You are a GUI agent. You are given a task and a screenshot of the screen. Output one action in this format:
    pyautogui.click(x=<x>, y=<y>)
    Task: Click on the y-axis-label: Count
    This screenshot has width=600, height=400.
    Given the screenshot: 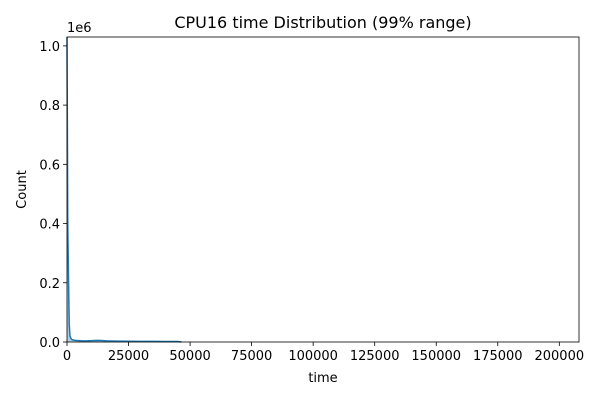 What is the action you would take?
    pyautogui.click(x=22, y=189)
    